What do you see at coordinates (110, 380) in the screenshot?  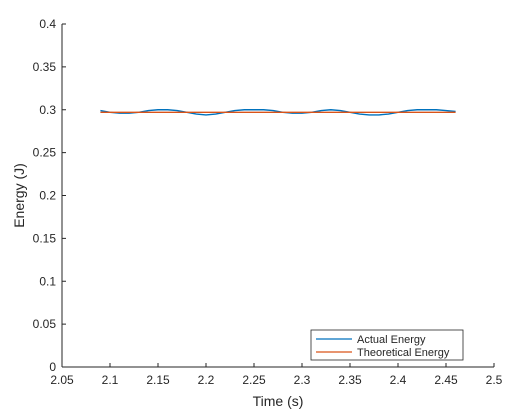 I see `x-tick-label: 2.1` at bounding box center [110, 380].